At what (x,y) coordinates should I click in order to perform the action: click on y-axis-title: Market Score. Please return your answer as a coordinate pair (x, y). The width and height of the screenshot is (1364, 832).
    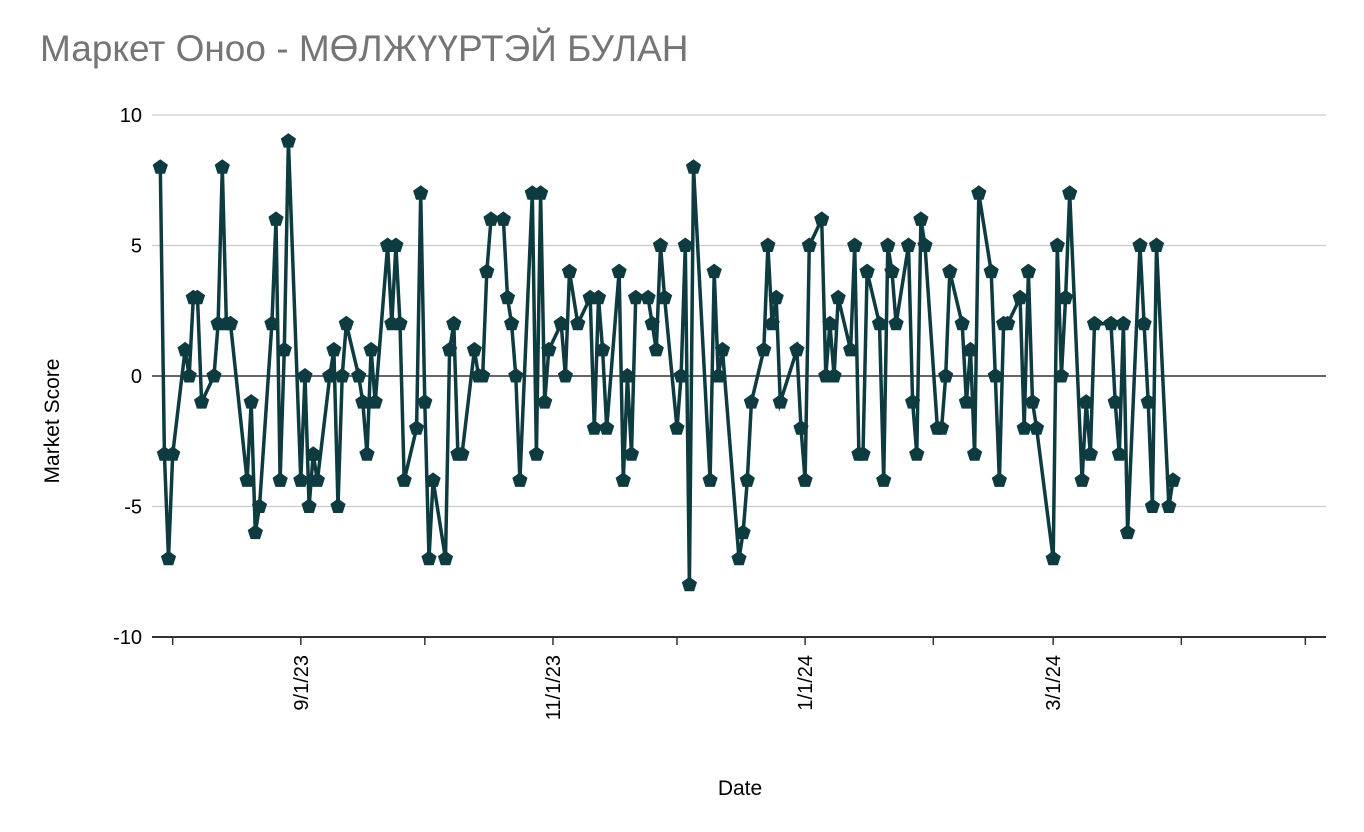
    Looking at the image, I should click on (52, 421).